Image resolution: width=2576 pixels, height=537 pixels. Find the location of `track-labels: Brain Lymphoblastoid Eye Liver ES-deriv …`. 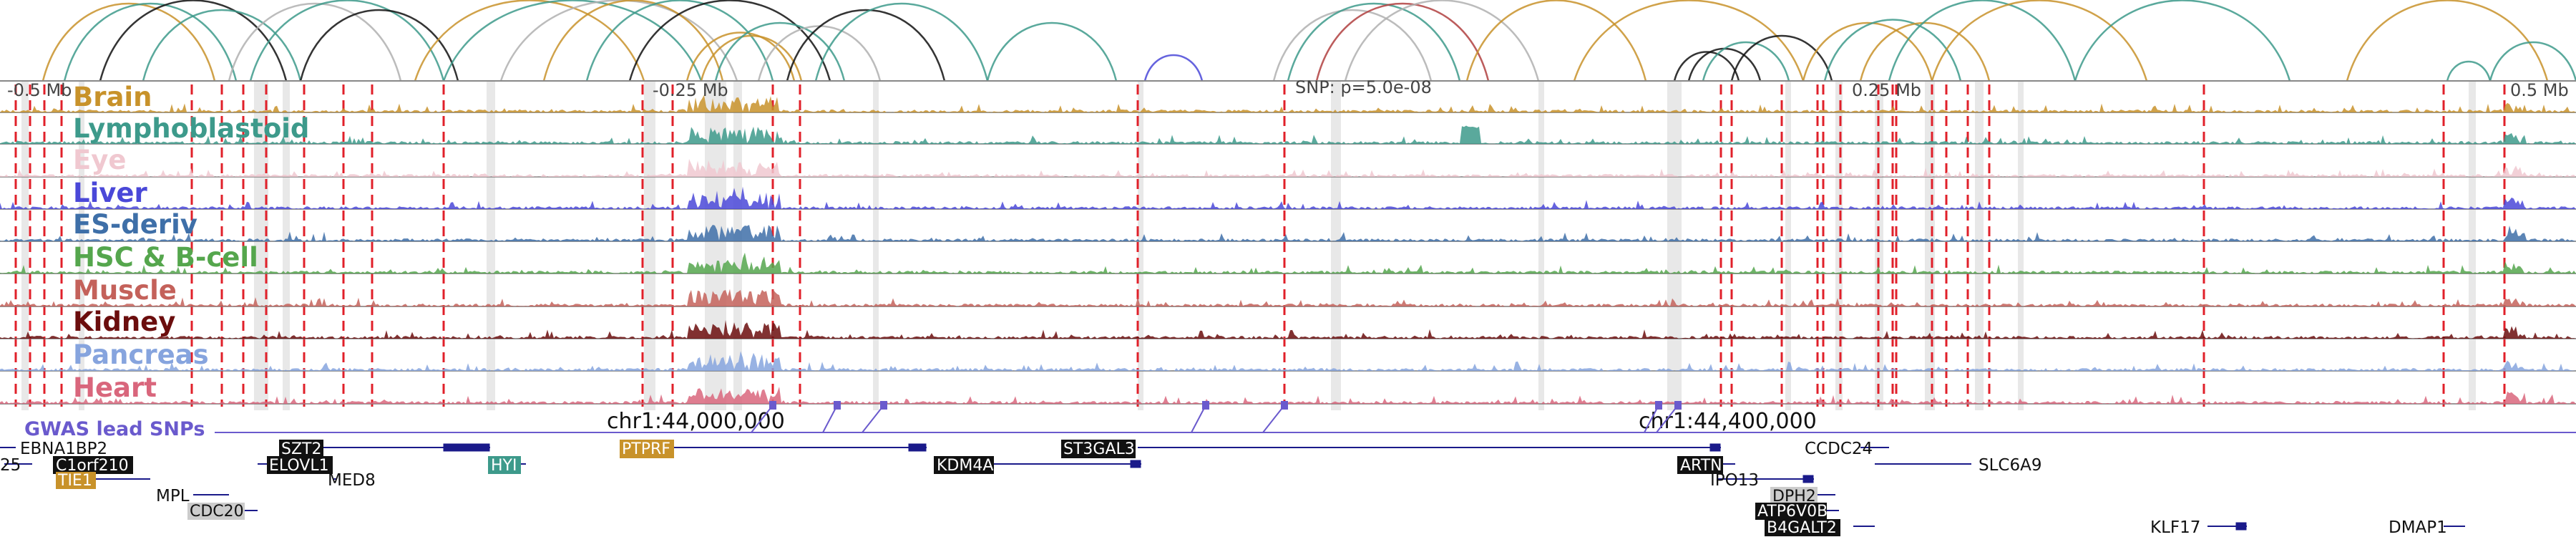

track-labels: Brain Lymphoblastoid Eye Liver ES-deriv … is located at coordinates (191, 242).